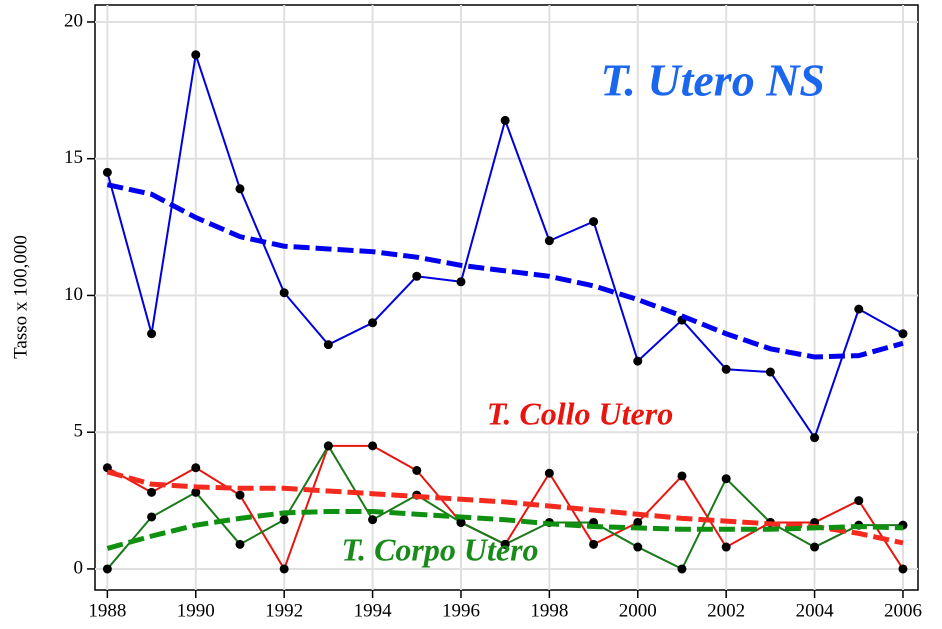  I want to click on y-tick-label: 0, so click(79, 567).